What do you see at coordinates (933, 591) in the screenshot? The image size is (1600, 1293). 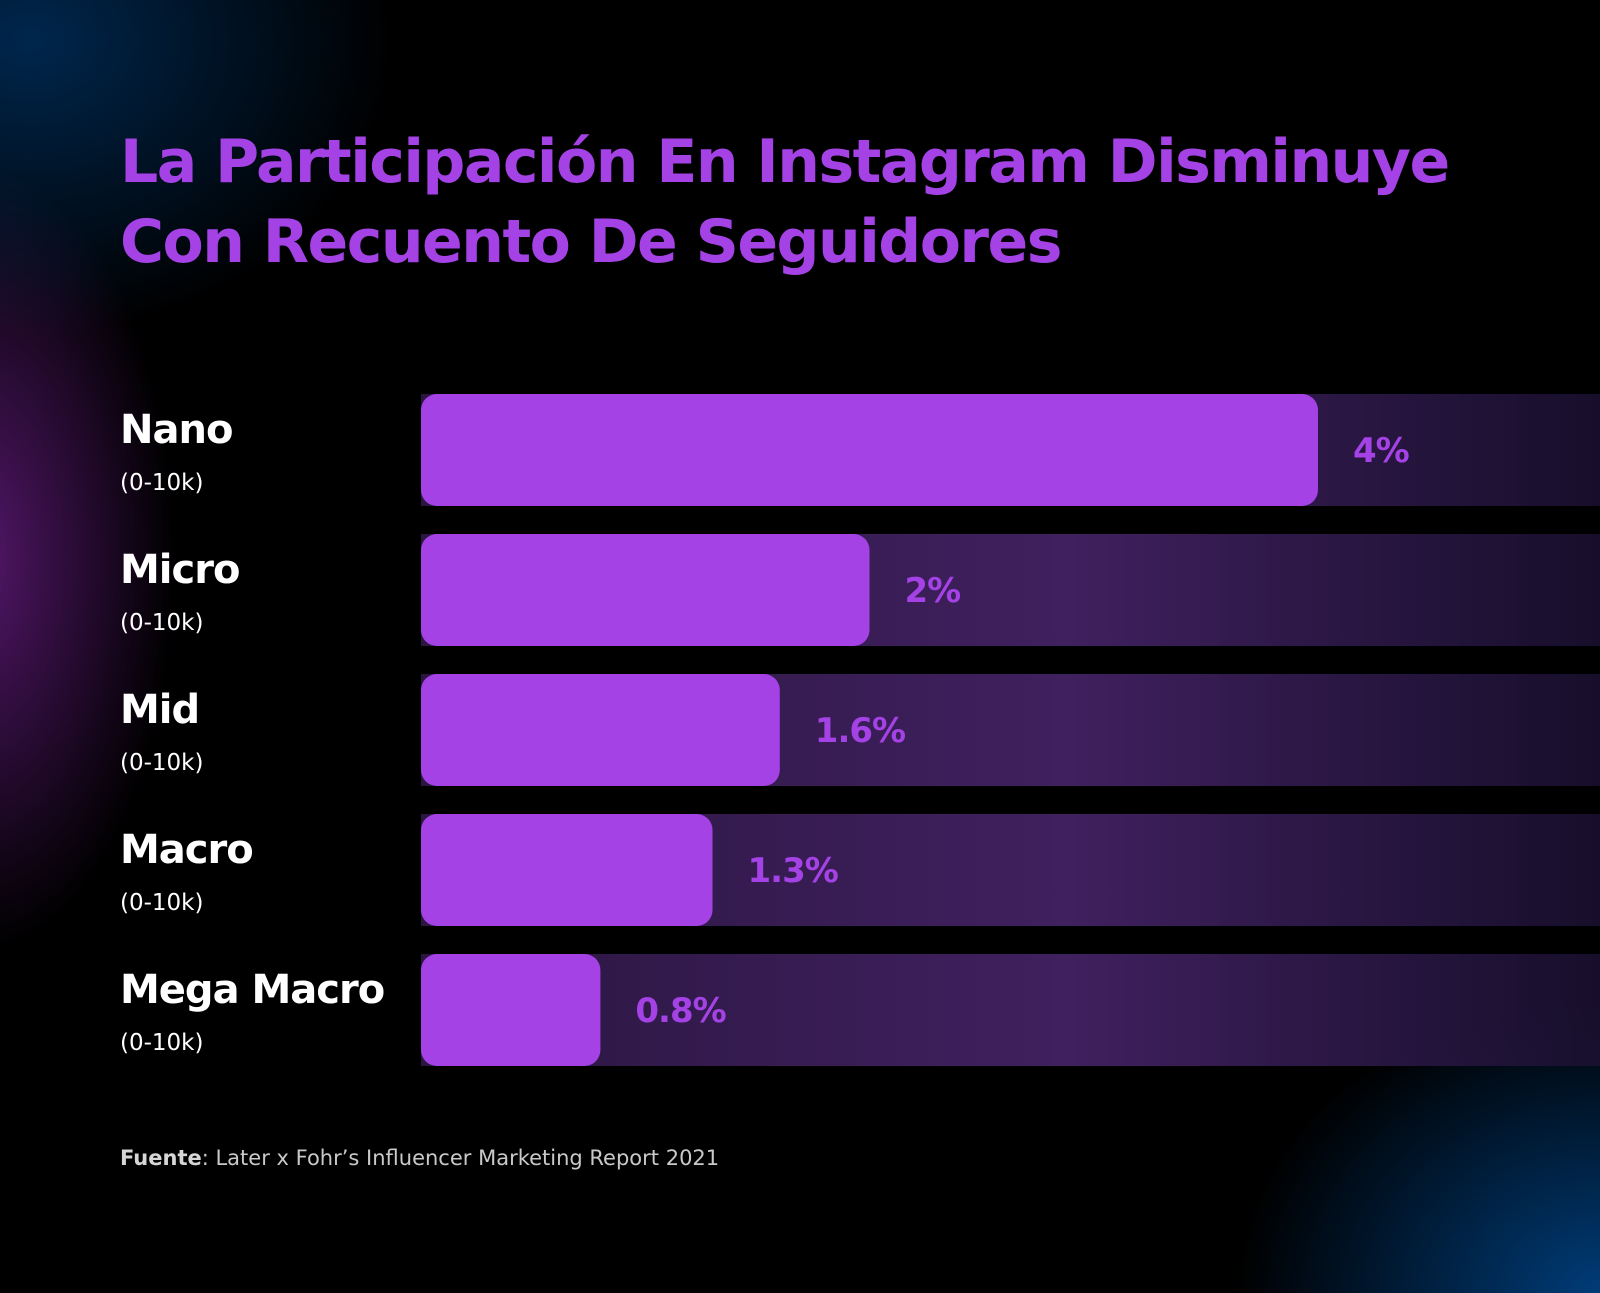 I see `value-label: 2%` at bounding box center [933, 591].